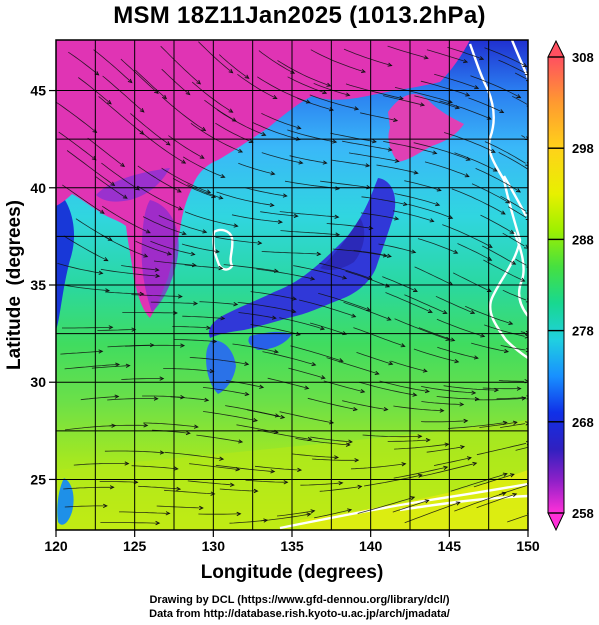 The height and width of the screenshot is (625, 599). What do you see at coordinates (14, 285) in the screenshot?
I see `y-axis-label: Latitude (degrees)` at bounding box center [14, 285].